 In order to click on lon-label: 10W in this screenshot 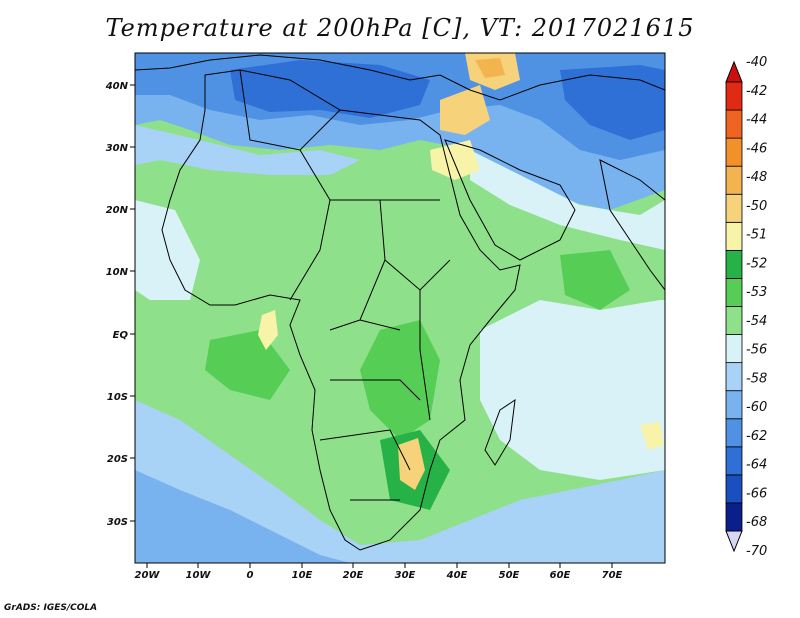, I will do `click(199, 575)`.